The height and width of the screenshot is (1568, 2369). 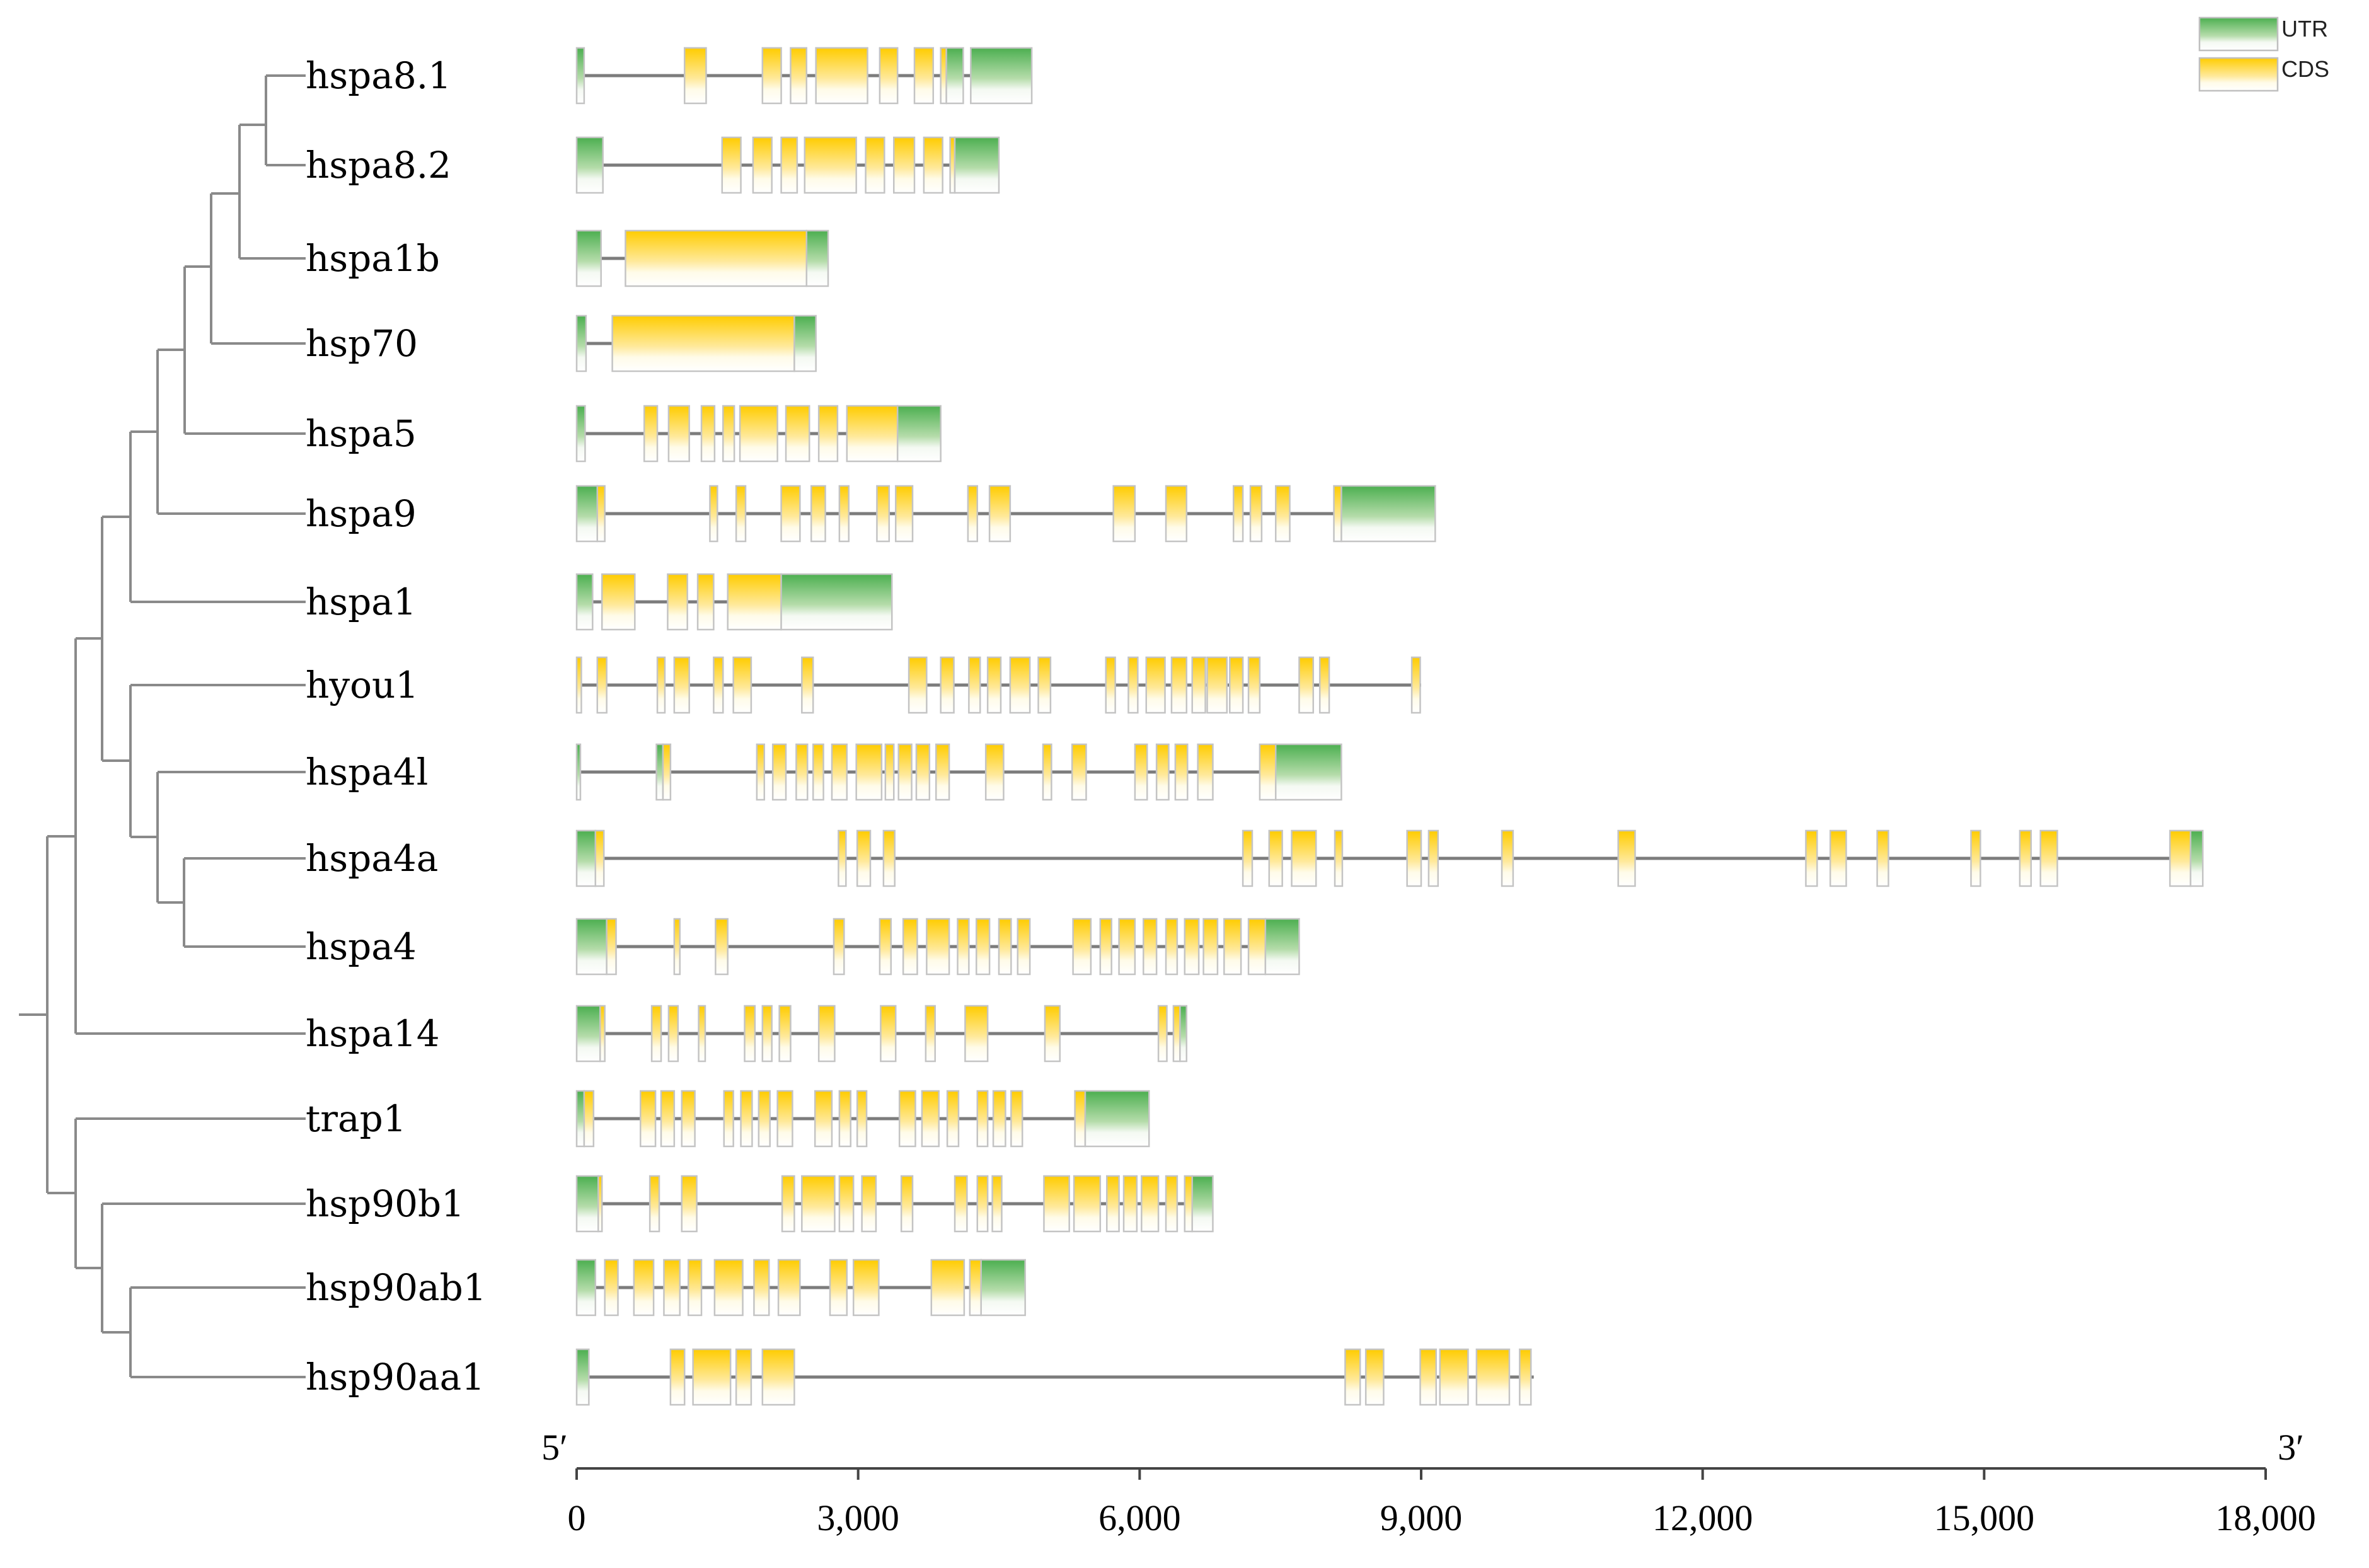 What do you see at coordinates (2265, 1517) in the screenshot?
I see `axis-tick-label: 18,000` at bounding box center [2265, 1517].